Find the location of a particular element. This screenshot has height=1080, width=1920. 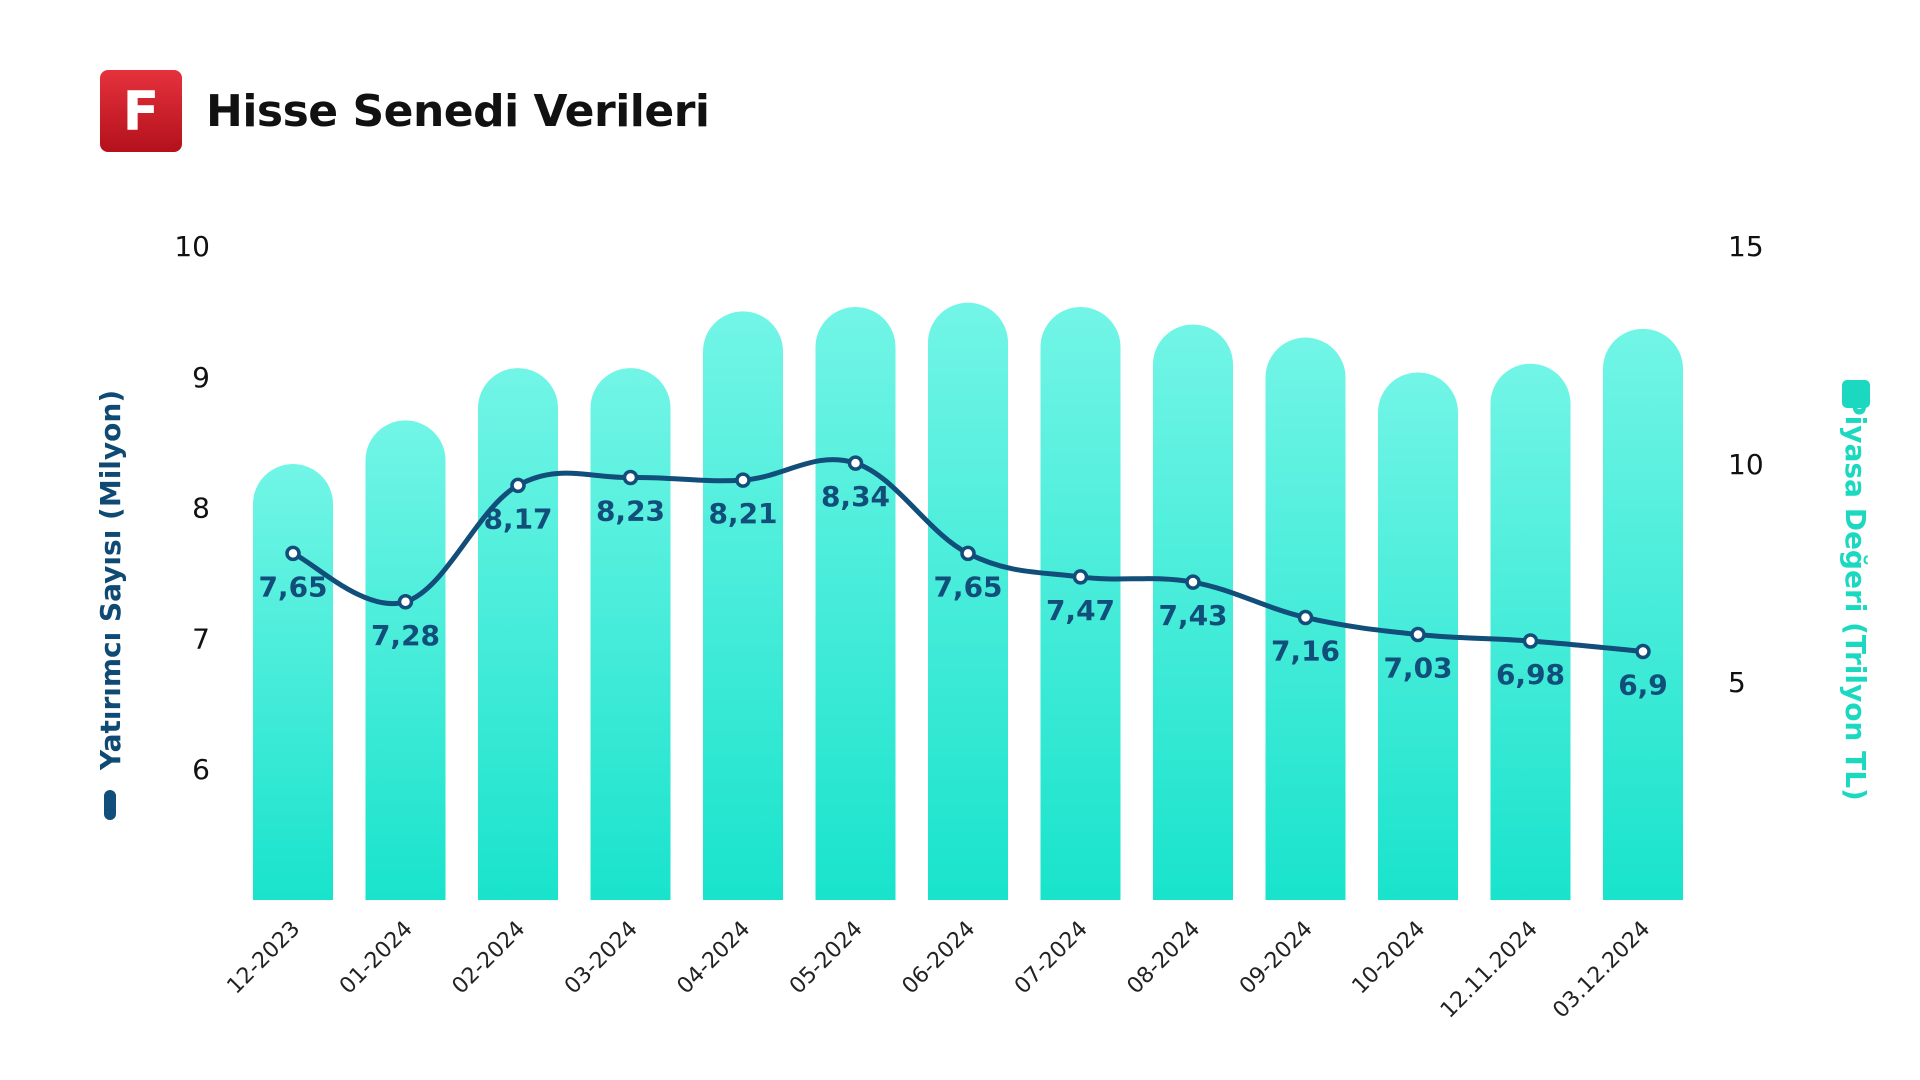

left-tick-label: 8 is located at coordinates (201, 508).